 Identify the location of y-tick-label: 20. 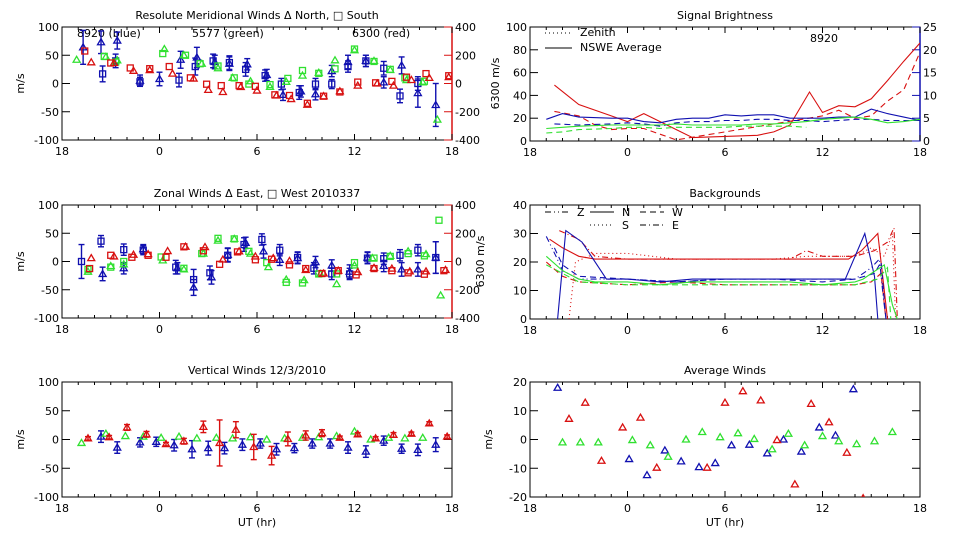
(520, 262).